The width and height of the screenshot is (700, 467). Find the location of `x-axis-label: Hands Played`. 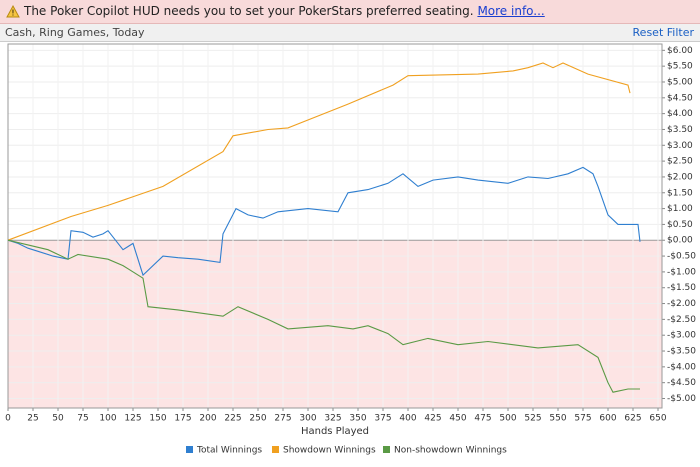

x-axis-label: Hands Played is located at coordinates (335, 431).